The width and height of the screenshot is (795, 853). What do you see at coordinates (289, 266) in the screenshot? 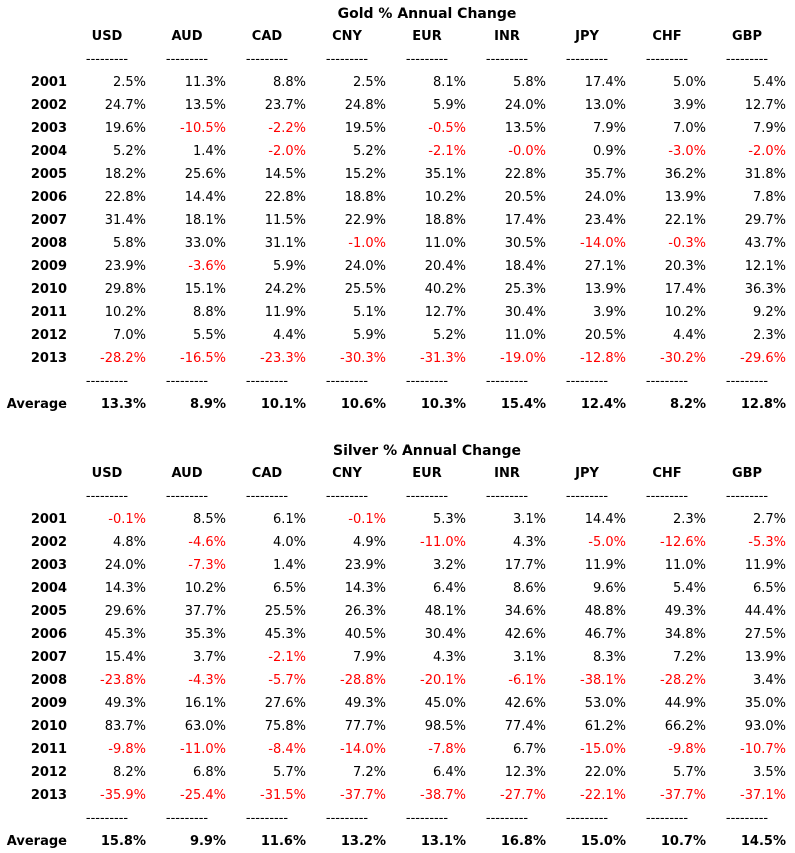
I see `value-cell: 5.9%` at bounding box center [289, 266].